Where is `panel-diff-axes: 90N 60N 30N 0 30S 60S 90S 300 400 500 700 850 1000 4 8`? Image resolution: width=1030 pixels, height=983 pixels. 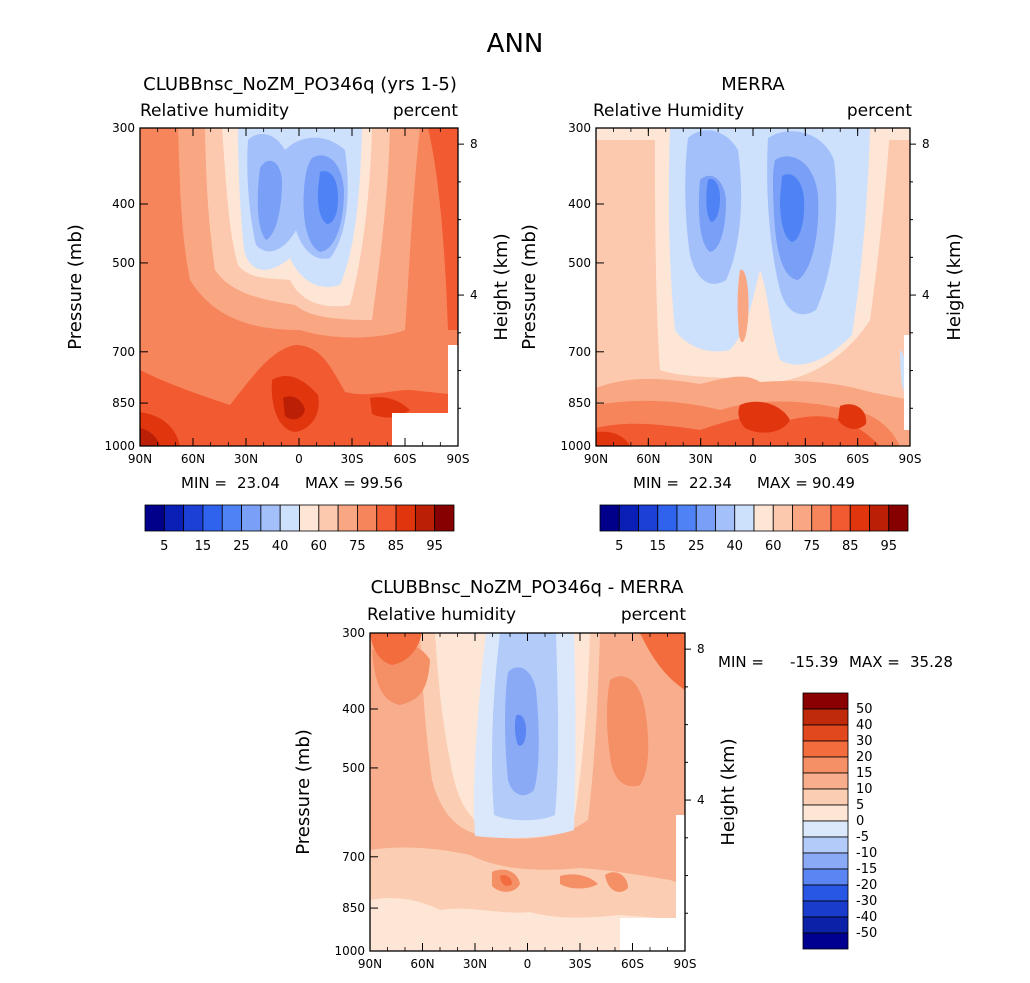 panel-diff-axes: 90N 60N 30N 0 30S 60S 90S 300 400 500 700 850 1000 4 8 is located at coordinates (519, 798).